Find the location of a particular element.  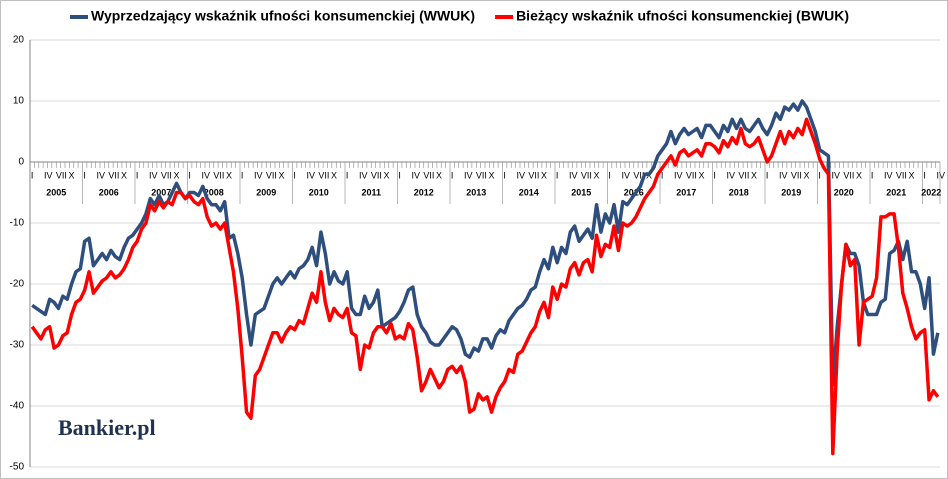

year-label: 2010 is located at coordinates (319, 192).